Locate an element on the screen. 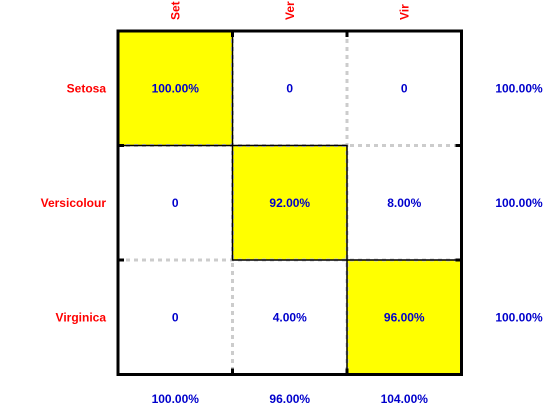 This screenshot has height=420, width=560. cell-value: 92.00% is located at coordinates (289, 203).